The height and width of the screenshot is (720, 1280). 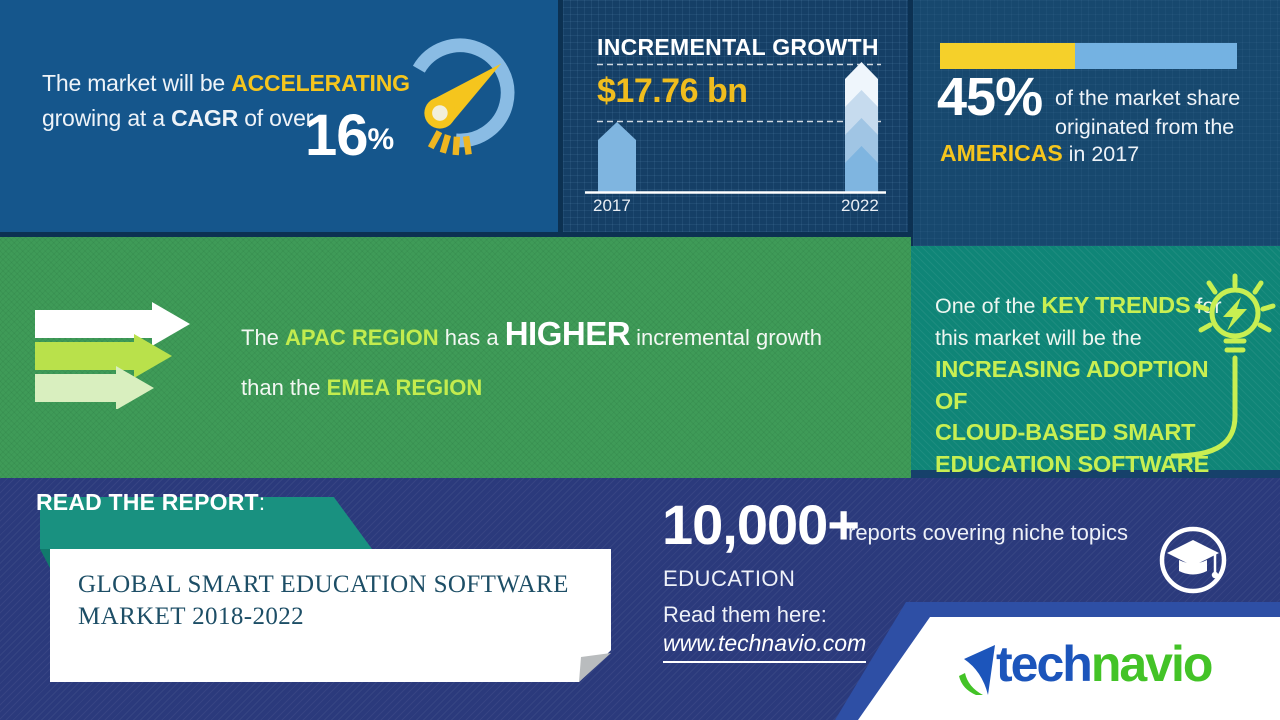 What do you see at coordinates (45, 558) in the screenshot?
I see `banner-fold` at bounding box center [45, 558].